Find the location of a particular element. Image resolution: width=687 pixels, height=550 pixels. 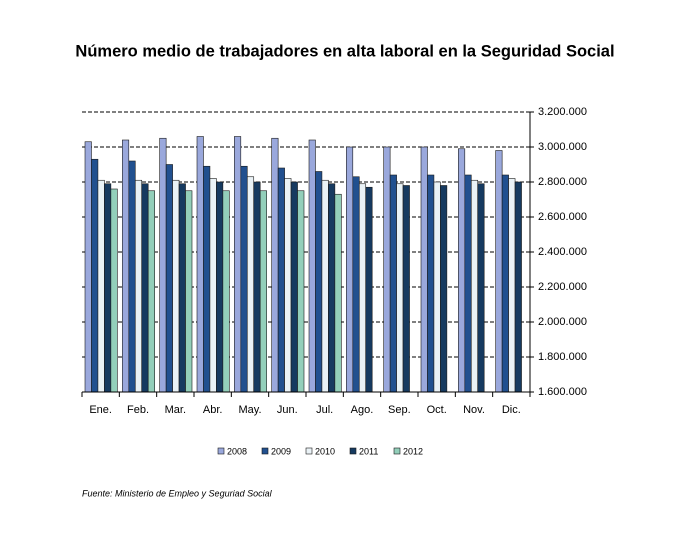

y-tick-label: 1.600.000 is located at coordinates (562, 392).